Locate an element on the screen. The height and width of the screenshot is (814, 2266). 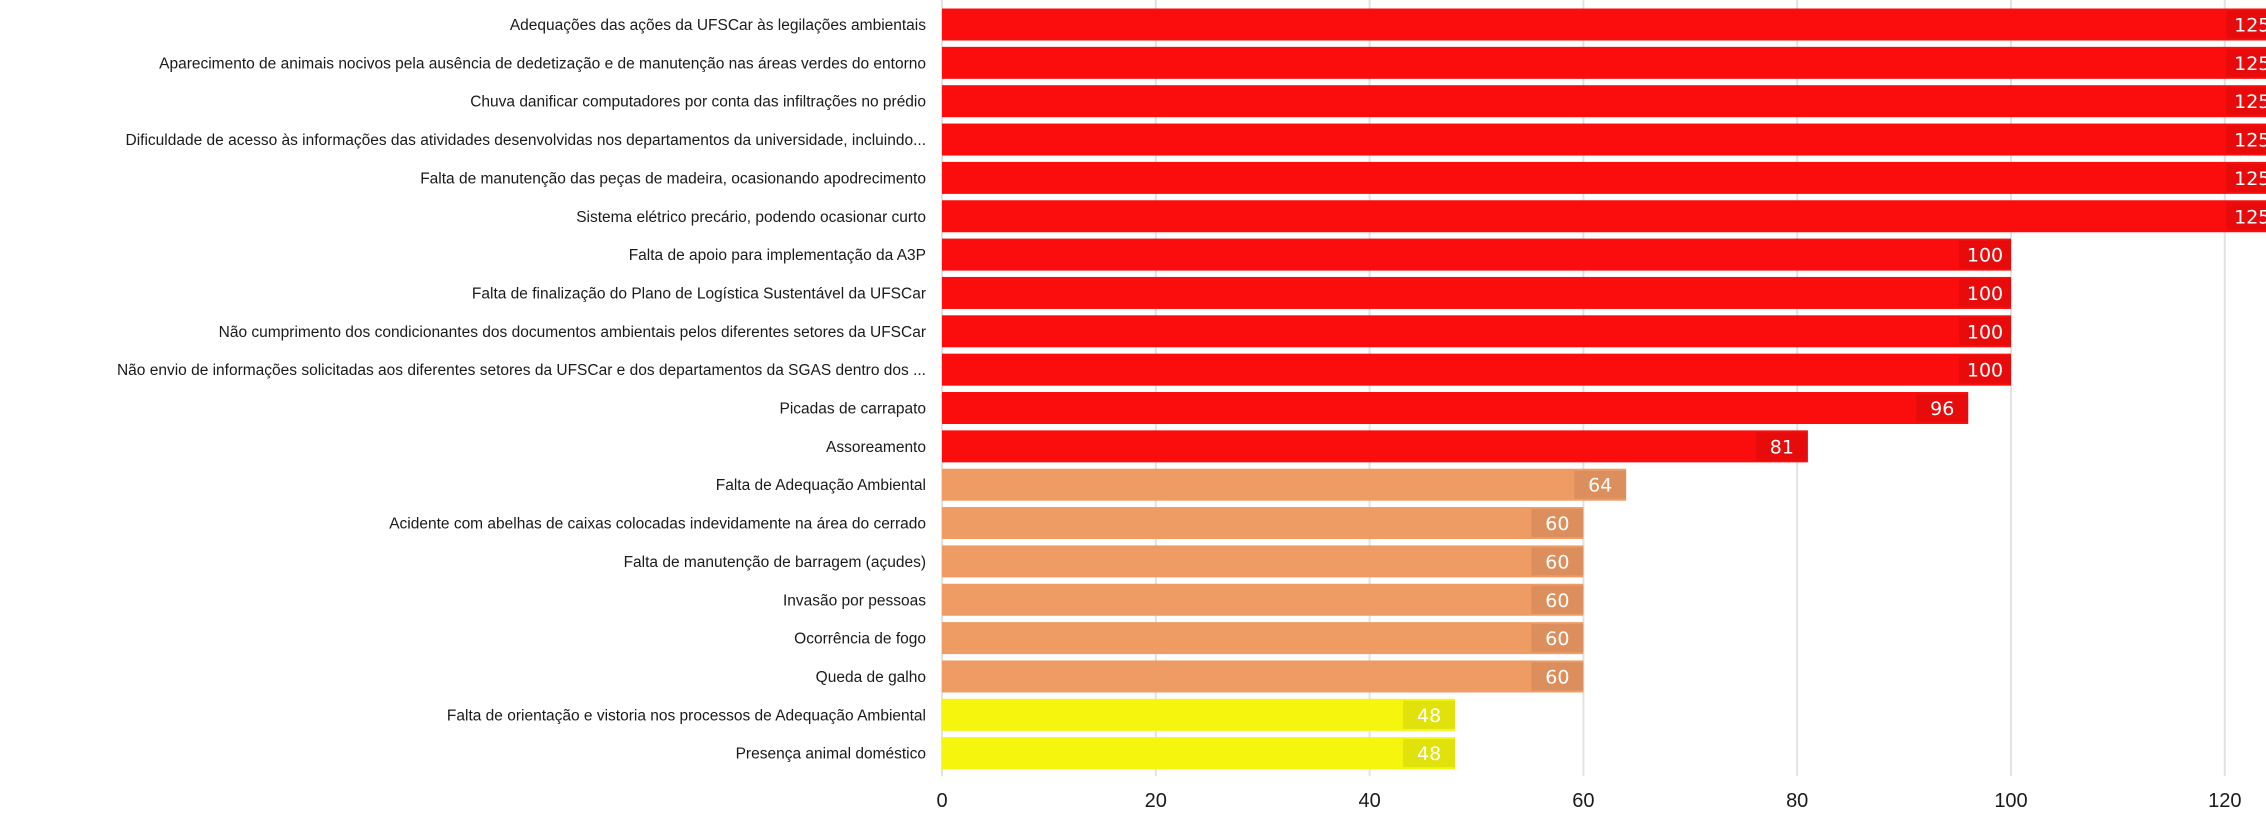
value-label: 96 is located at coordinates (1942, 409).